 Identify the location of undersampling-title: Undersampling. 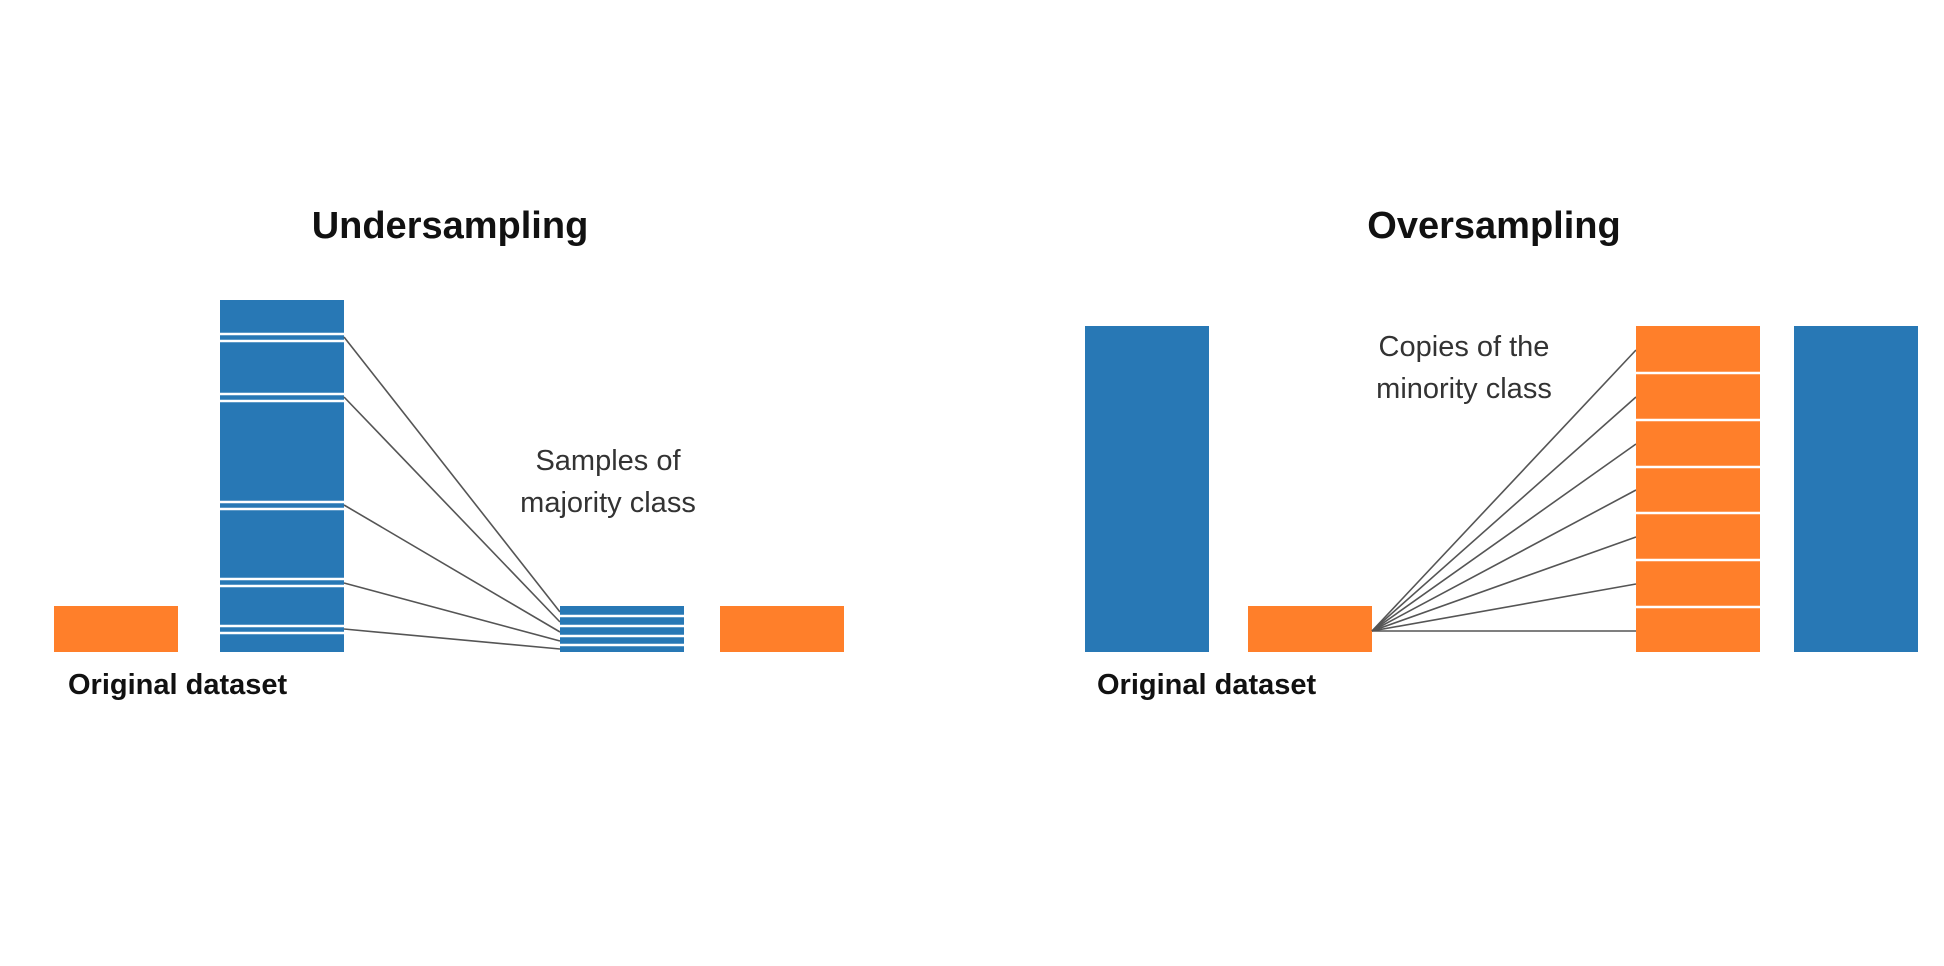
(450, 226).